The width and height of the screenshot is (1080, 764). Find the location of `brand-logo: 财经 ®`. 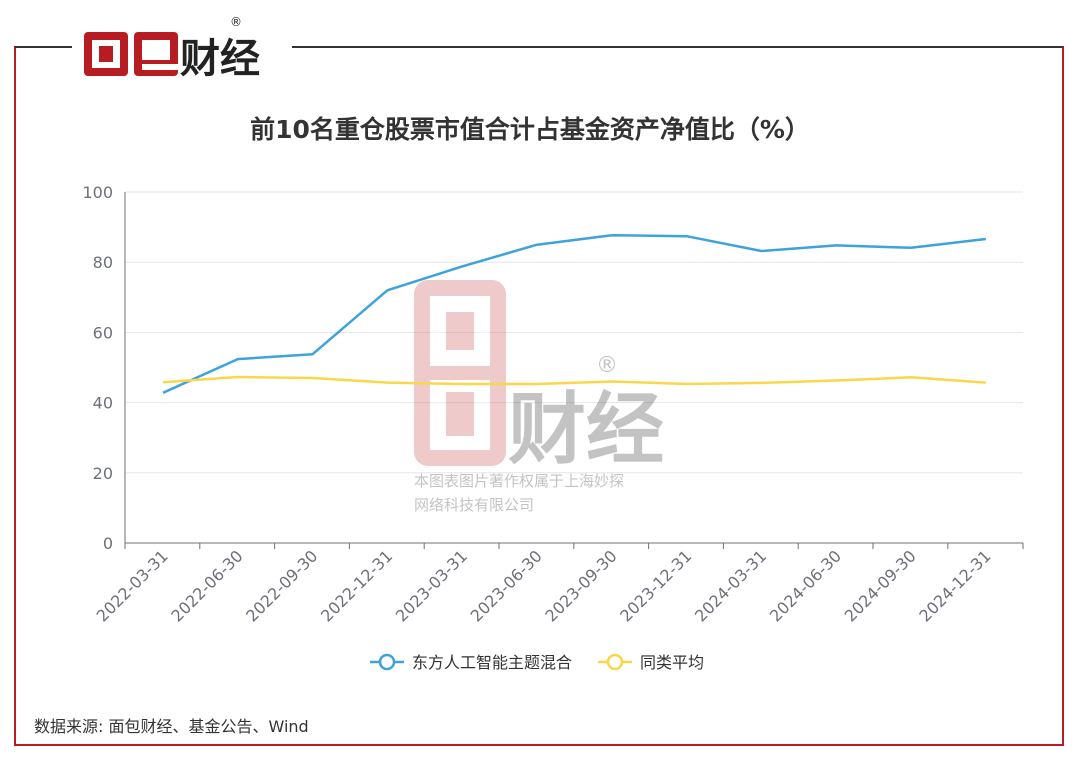

brand-logo: 财经 ® is located at coordinates (182, 44).